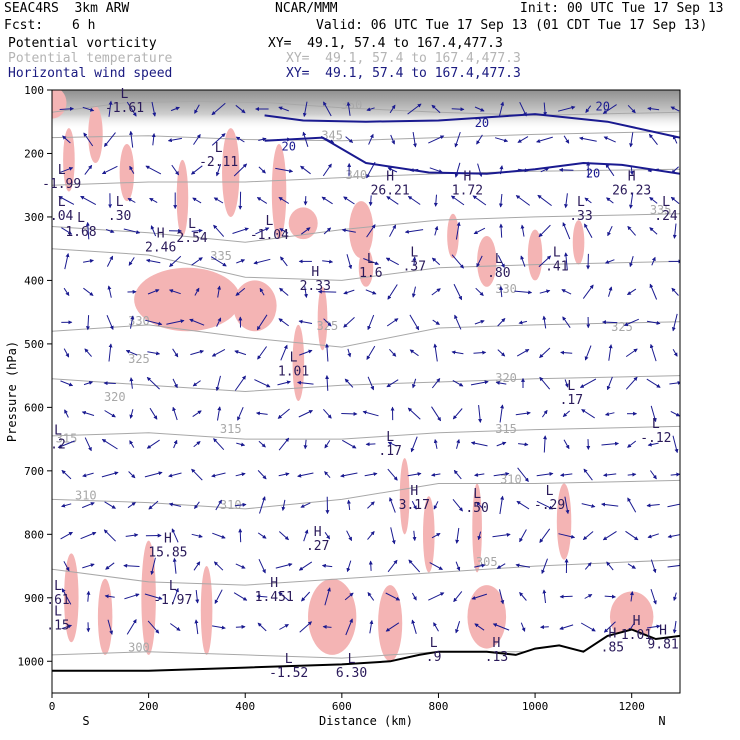 The width and height of the screenshot is (740, 740). I want to click on south-end-label: S, so click(85, 721).